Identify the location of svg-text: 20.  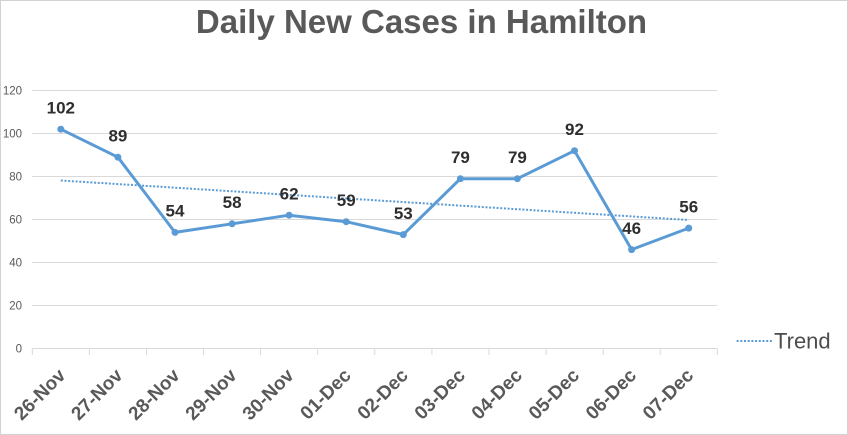
(15, 307).